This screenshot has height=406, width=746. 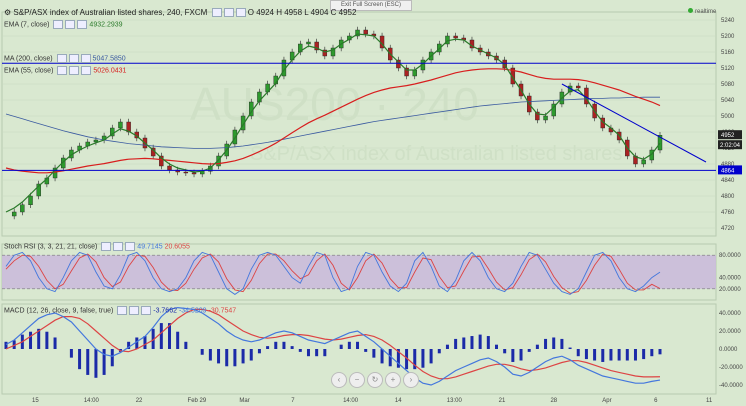 I want to click on x-tick-label: Apr, so click(x=606, y=401).